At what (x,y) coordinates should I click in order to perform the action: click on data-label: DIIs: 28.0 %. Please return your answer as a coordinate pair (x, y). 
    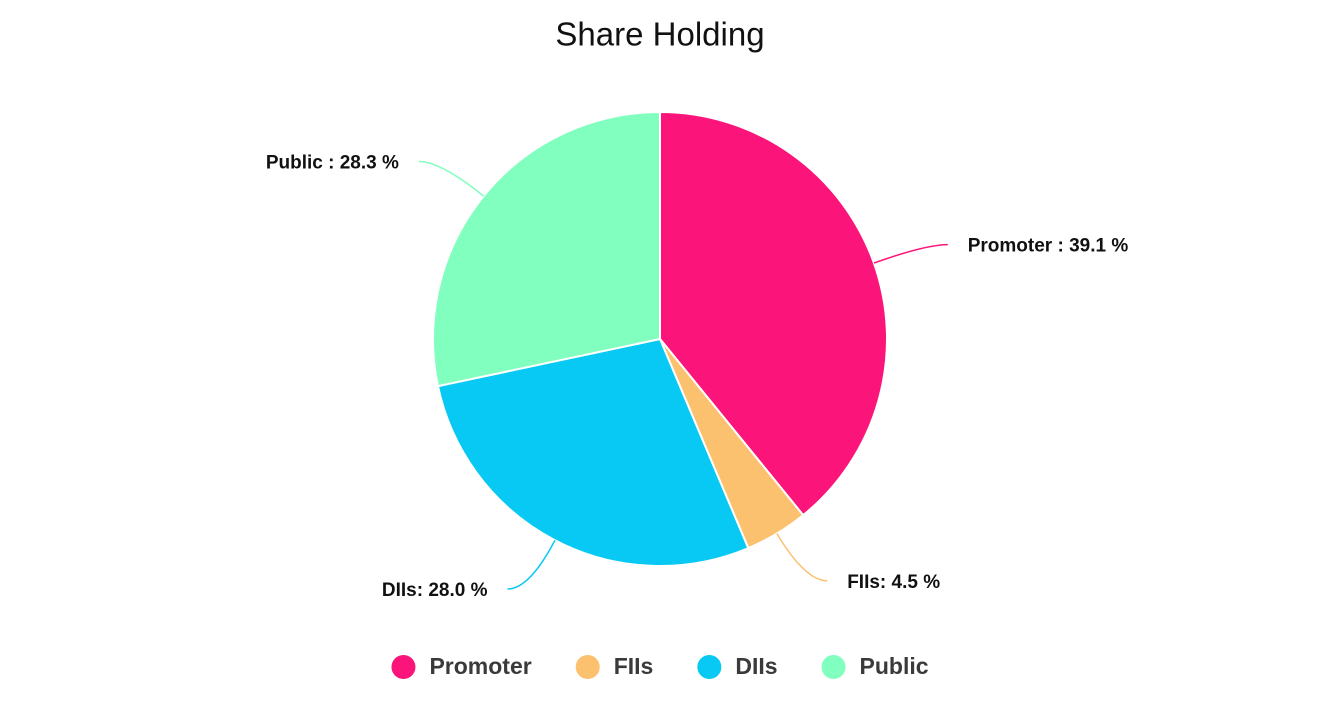
    Looking at the image, I should click on (435, 590).